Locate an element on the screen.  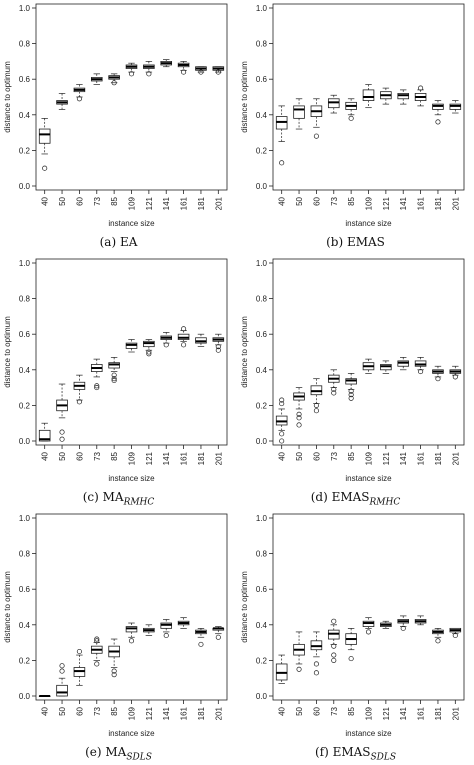
figure-caption: (a) EA is located at coordinates (118, 242).